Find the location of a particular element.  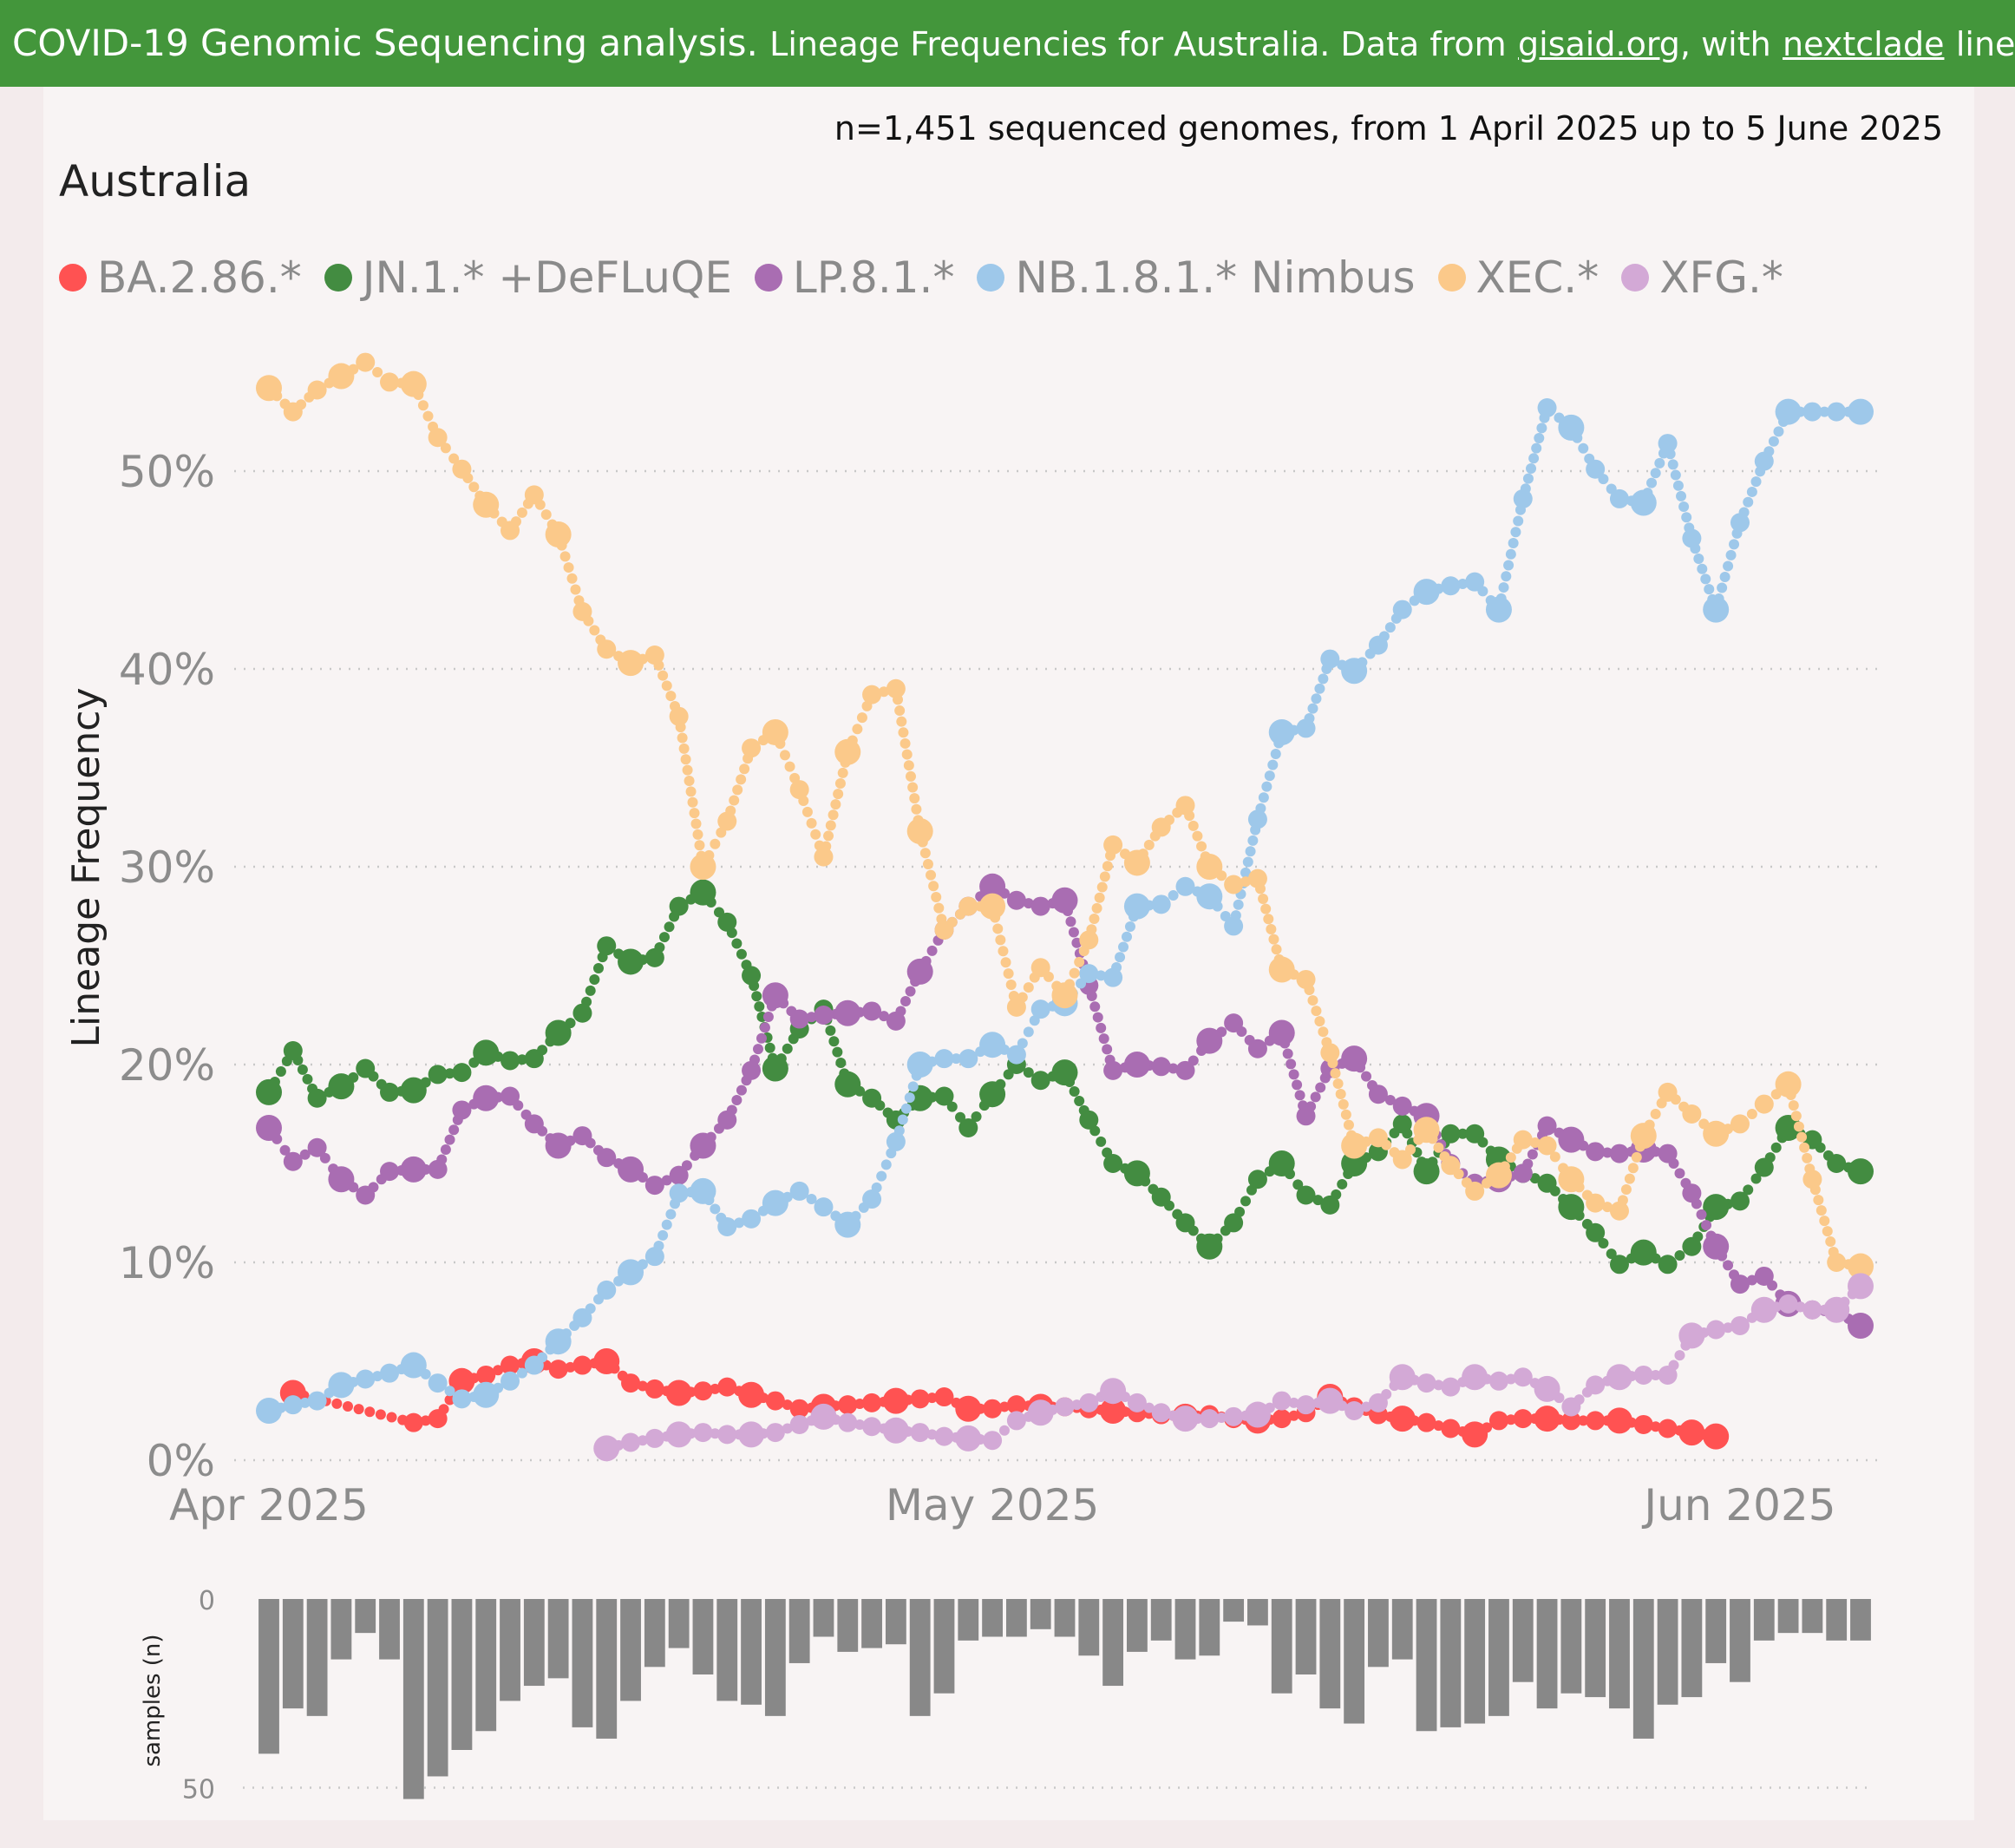

legend-item: LP.8.1.* is located at coordinates (854, 277).